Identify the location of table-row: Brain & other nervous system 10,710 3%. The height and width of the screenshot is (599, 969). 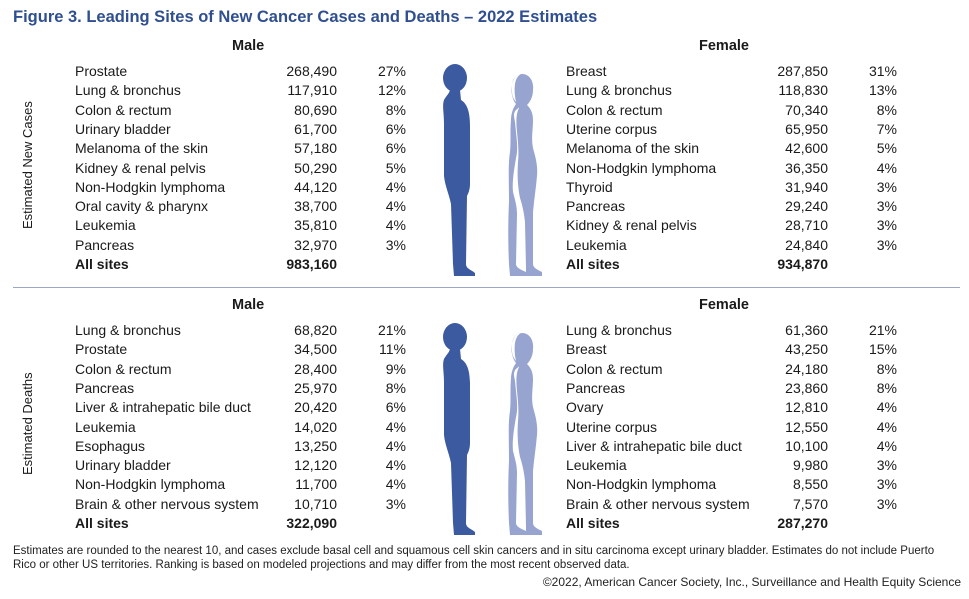
(242, 505).